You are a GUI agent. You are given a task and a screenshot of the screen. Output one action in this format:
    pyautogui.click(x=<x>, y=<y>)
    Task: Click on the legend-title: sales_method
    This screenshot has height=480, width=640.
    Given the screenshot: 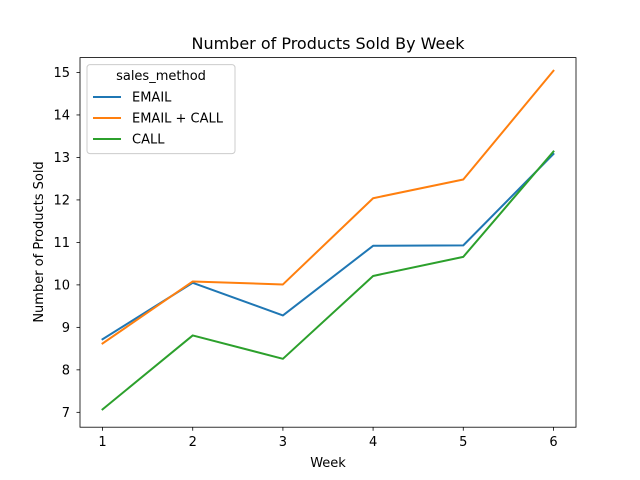 What is the action you would take?
    pyautogui.click(x=161, y=76)
    